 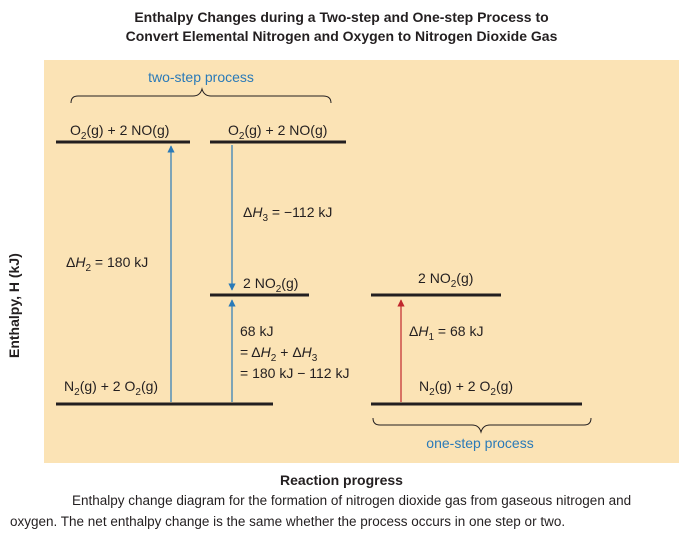 I want to click on level-label-mid-middle: 2 NO2(g), so click(x=270, y=285).